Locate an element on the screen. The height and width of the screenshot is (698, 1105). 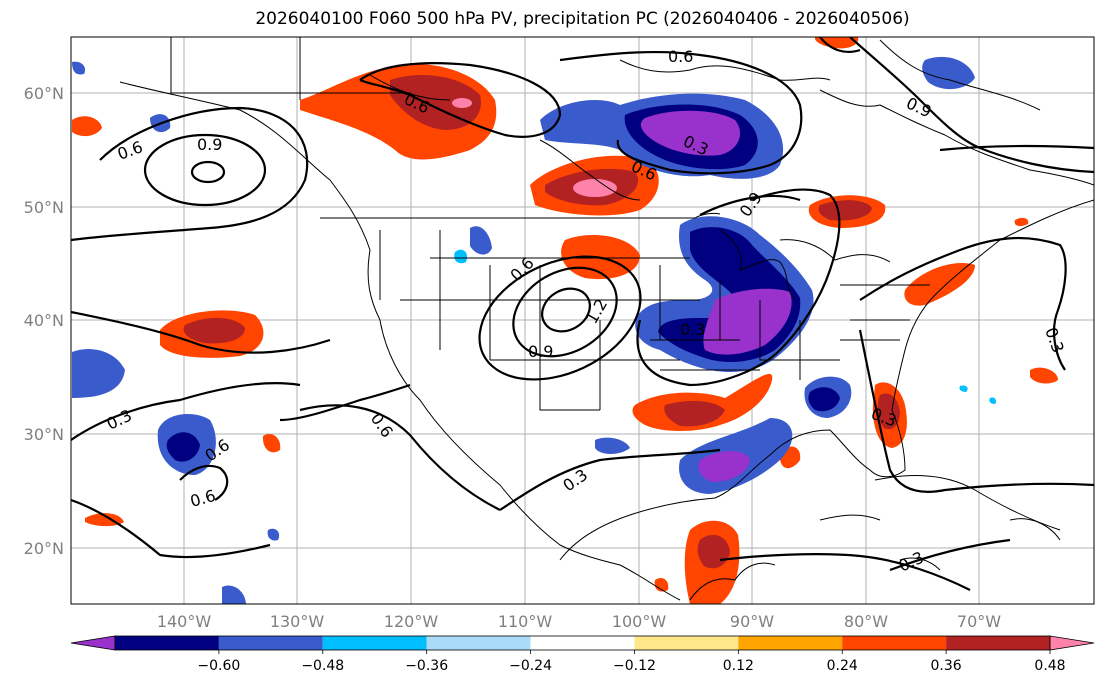
lat-label: 30°N is located at coordinates (44, 434).